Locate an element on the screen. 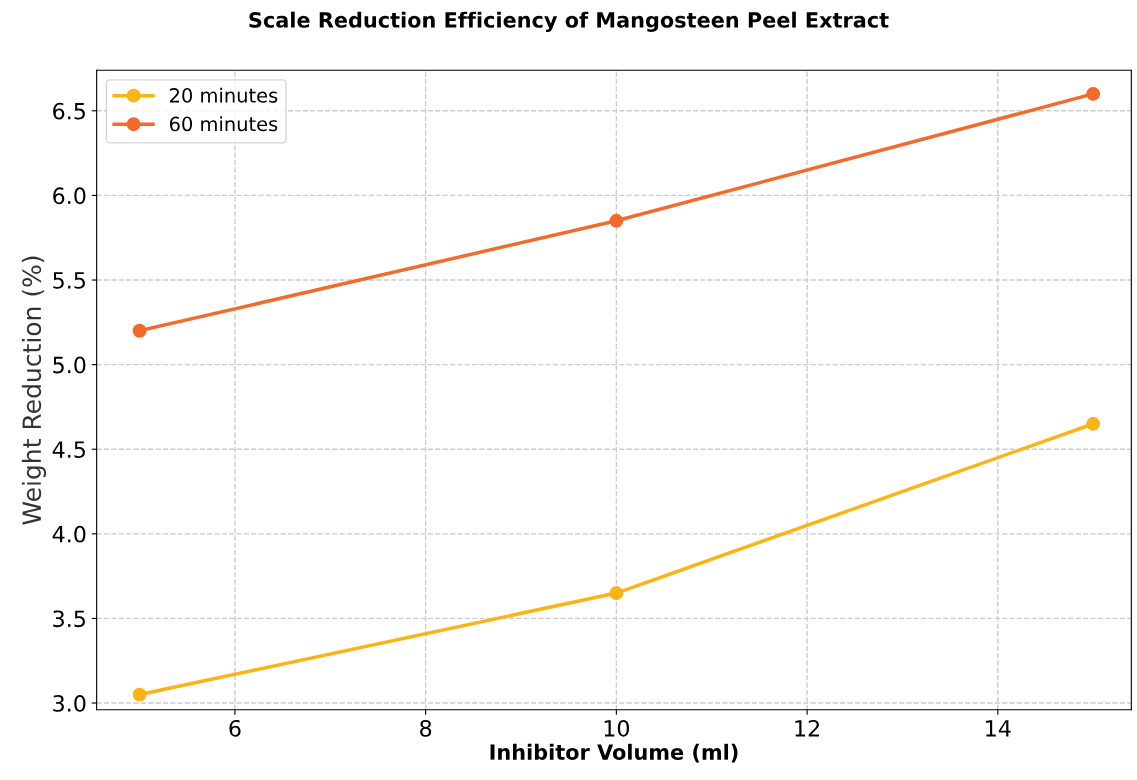  y-tick-label: 4.5 is located at coordinates (68, 449).